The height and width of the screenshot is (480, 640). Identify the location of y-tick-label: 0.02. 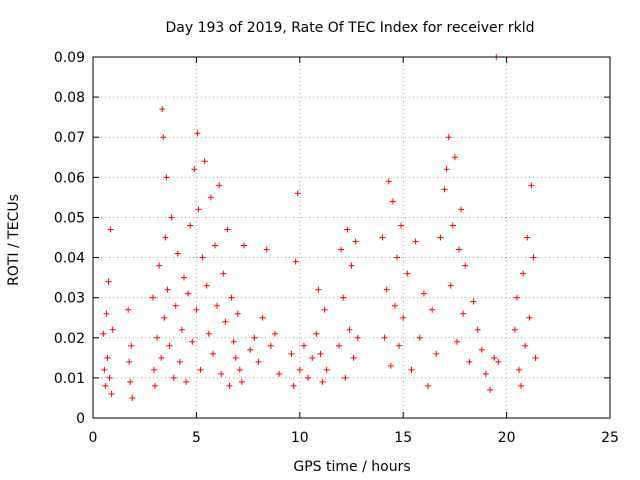
(69, 339).